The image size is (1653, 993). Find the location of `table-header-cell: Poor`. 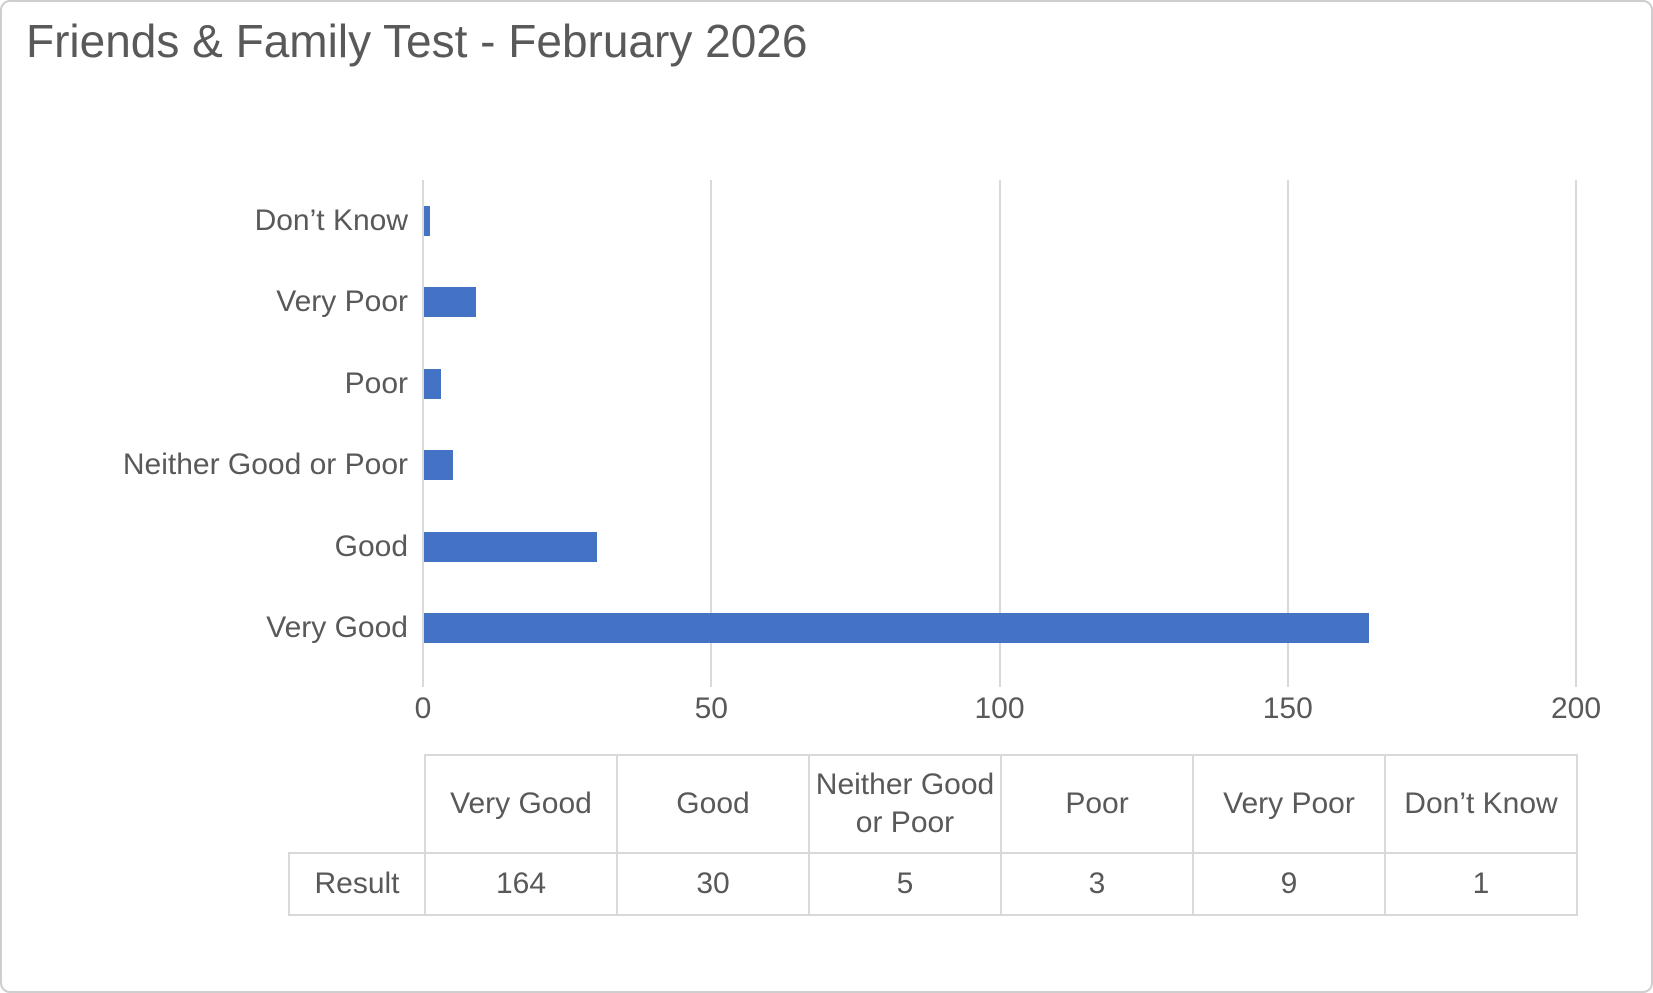

table-header-cell: Poor is located at coordinates (1097, 804).